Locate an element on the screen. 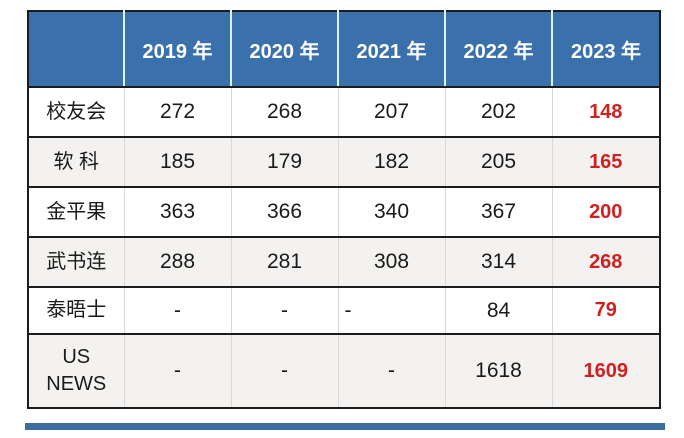 The height and width of the screenshot is (438, 684). table-cell: 179 is located at coordinates (284, 161).